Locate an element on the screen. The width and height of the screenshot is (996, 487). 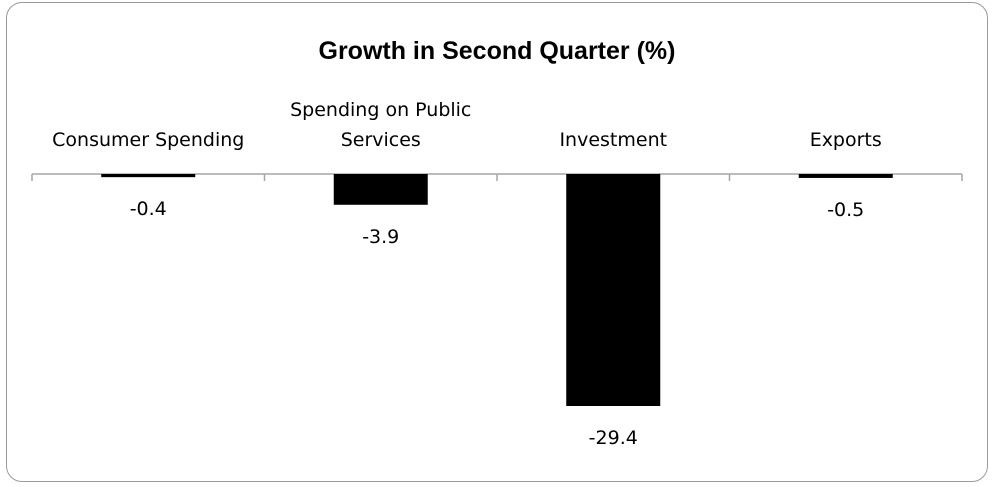
category-label-line: Consumer Spending is located at coordinates (148, 140).